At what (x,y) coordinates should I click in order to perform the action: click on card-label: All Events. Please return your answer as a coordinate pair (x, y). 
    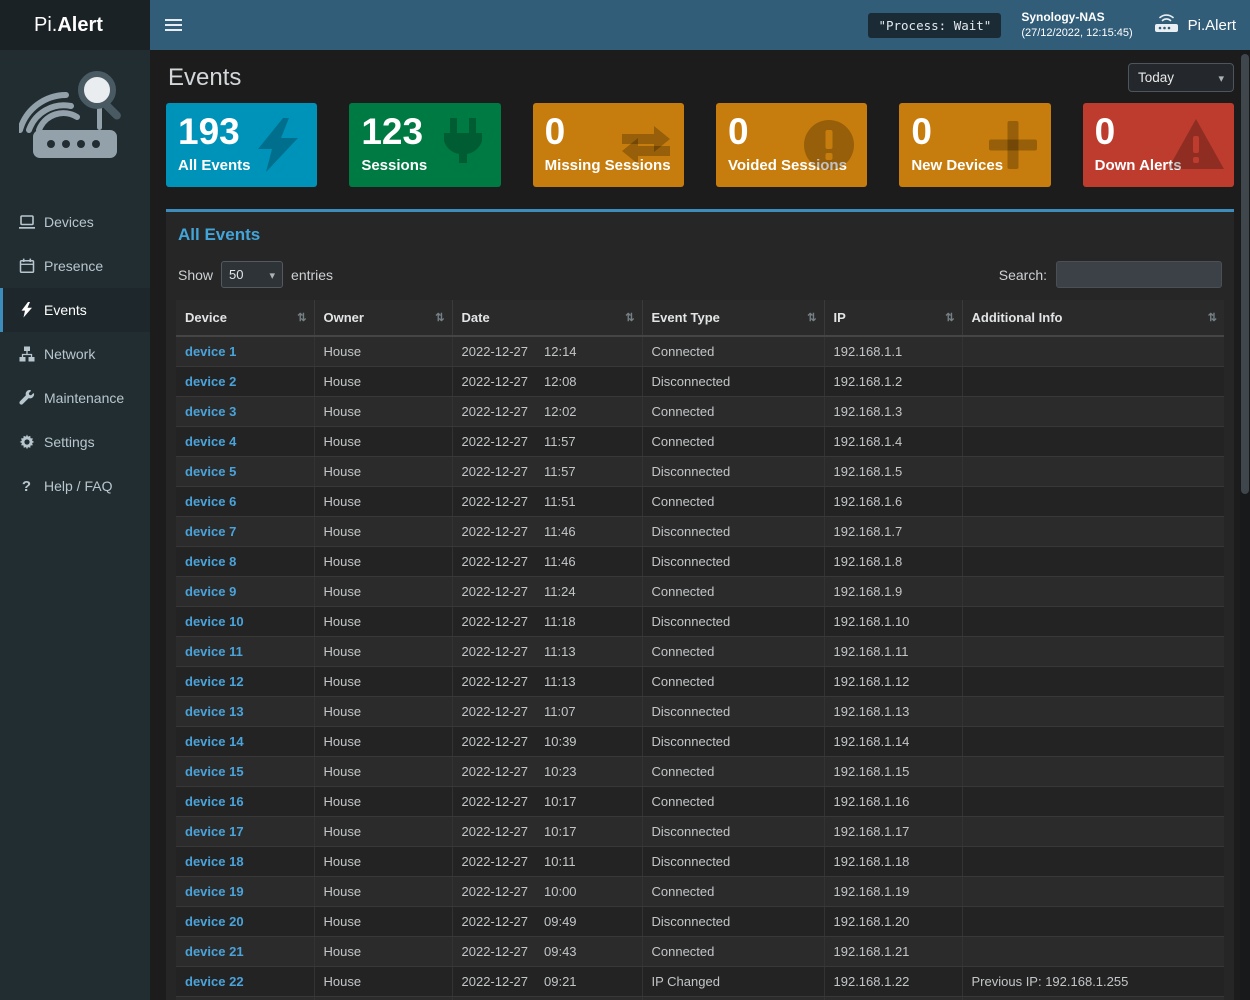
    Looking at the image, I should click on (214, 165).